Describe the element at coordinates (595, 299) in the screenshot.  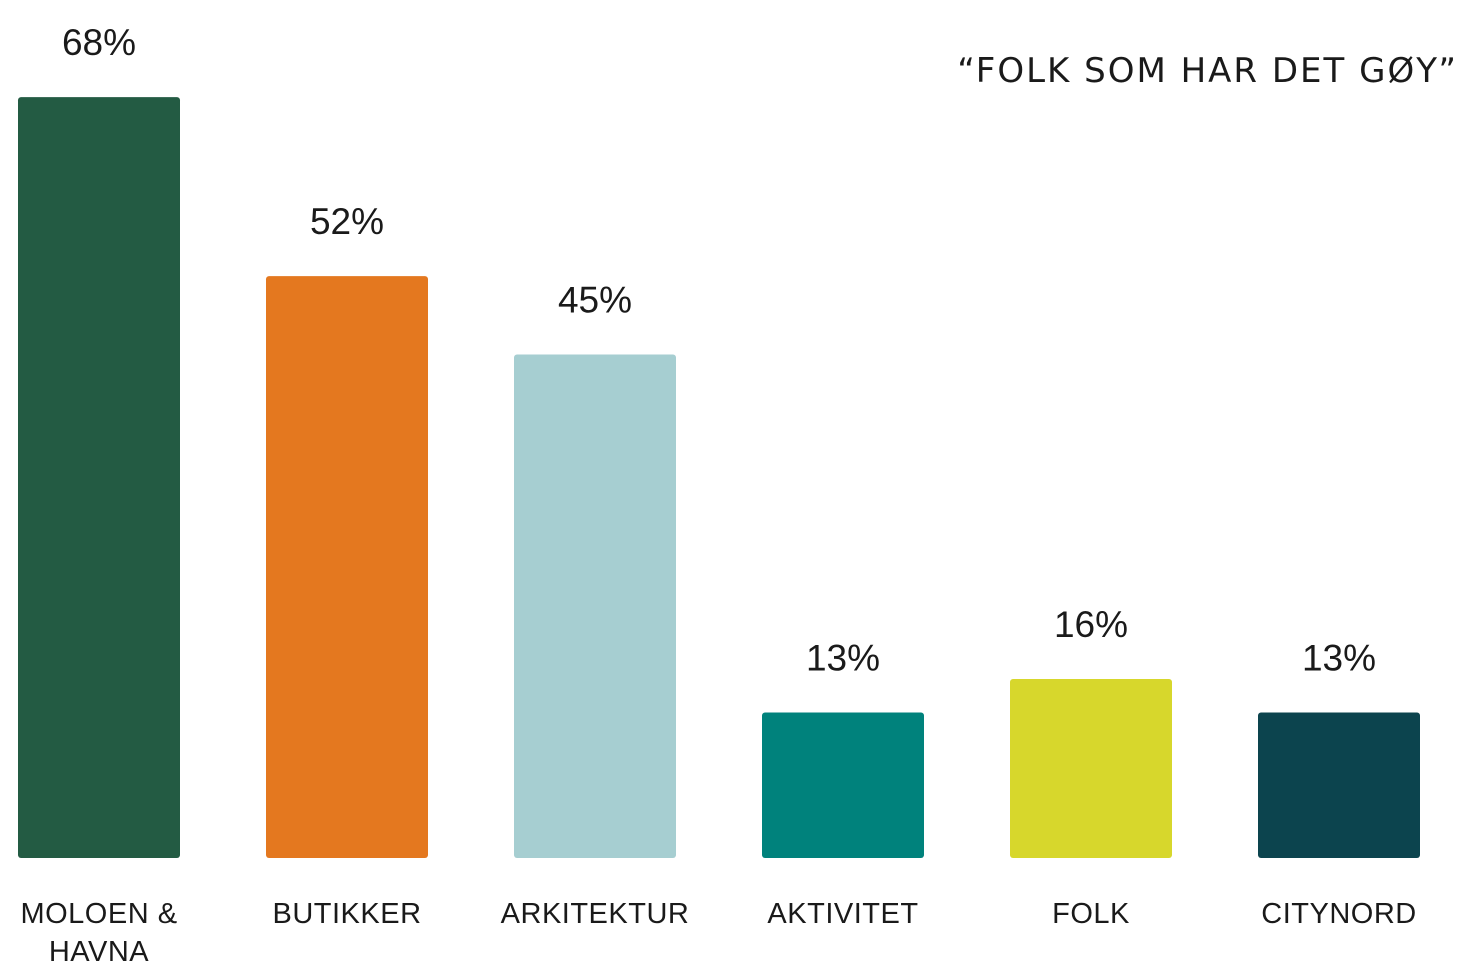
I see `value-label: 45%` at that location.